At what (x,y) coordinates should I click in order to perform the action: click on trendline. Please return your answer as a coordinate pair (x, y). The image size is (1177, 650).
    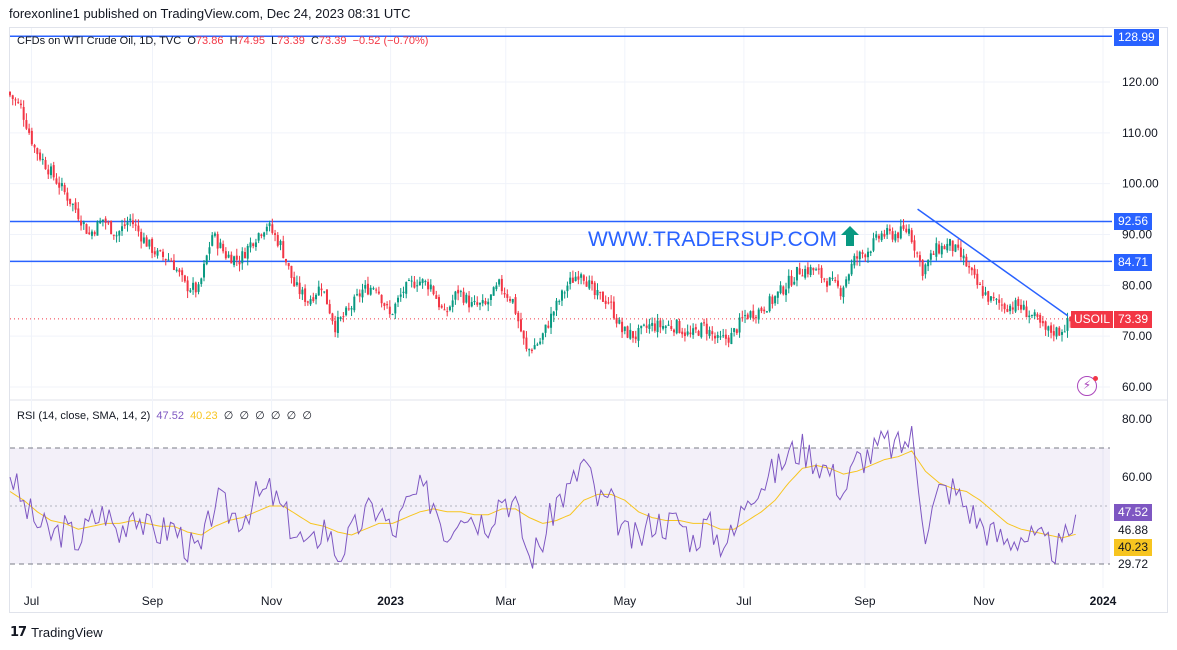
    Looking at the image, I should click on (993, 262).